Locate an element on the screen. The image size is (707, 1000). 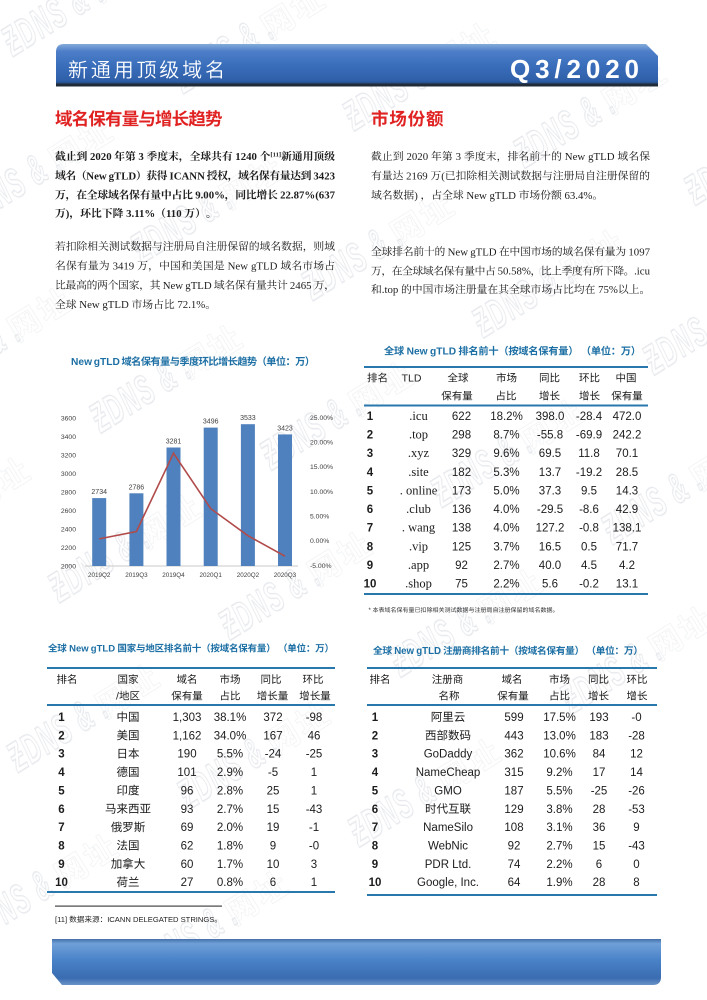
svg-text: 4 is located at coordinates (61, 773).